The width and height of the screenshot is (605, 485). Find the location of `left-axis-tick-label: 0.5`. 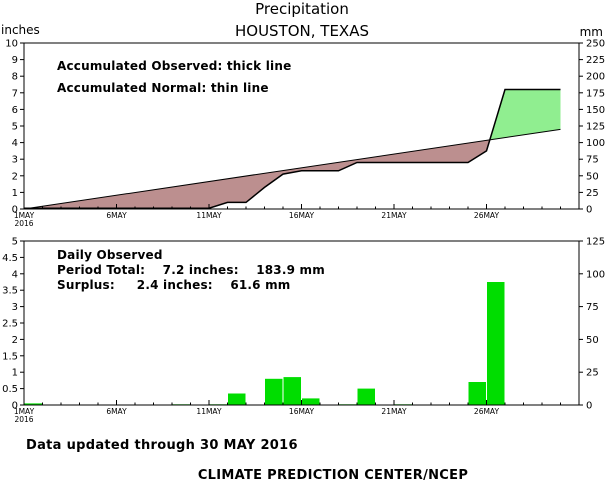

left-axis-tick-label: 0.5 is located at coordinates (10, 389).